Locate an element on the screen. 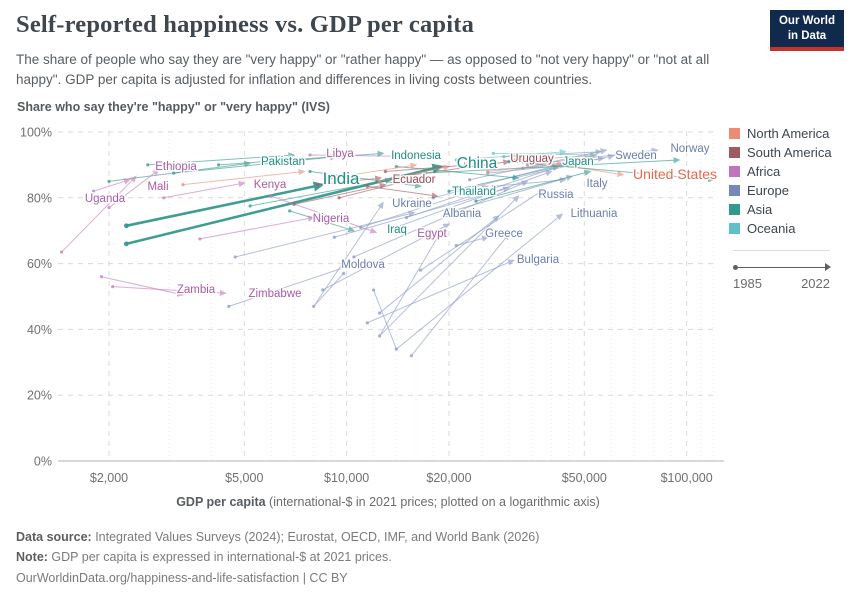  country-label-united-states: United States is located at coordinates (674, 174).